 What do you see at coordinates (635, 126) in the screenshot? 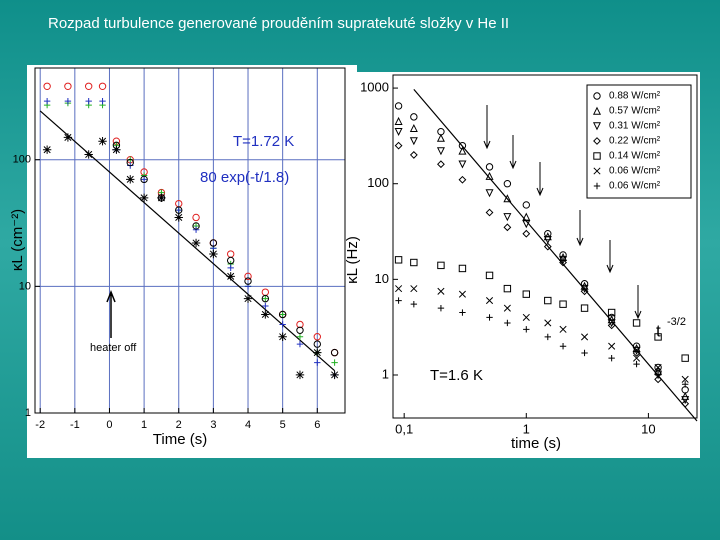
I see `legend-label: 0.31 W/cm²` at bounding box center [635, 126].